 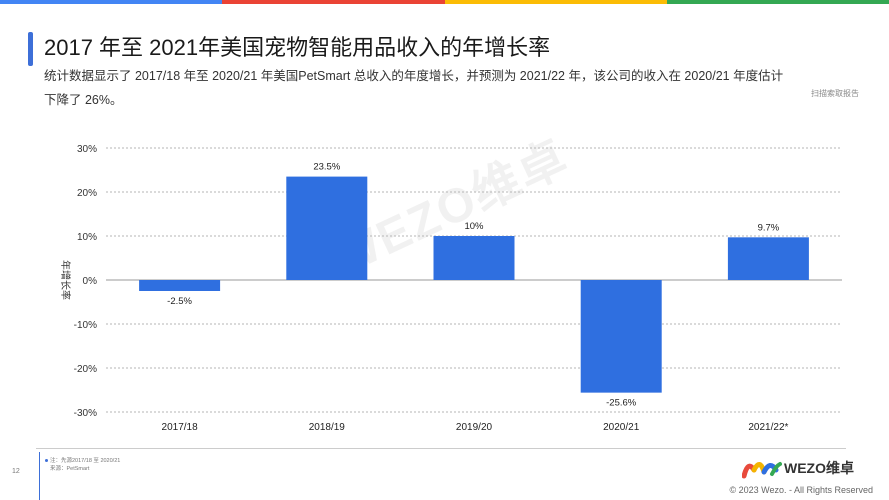 What do you see at coordinates (768, 427) in the screenshot?
I see `x-tick-label: 2021/22*` at bounding box center [768, 427].